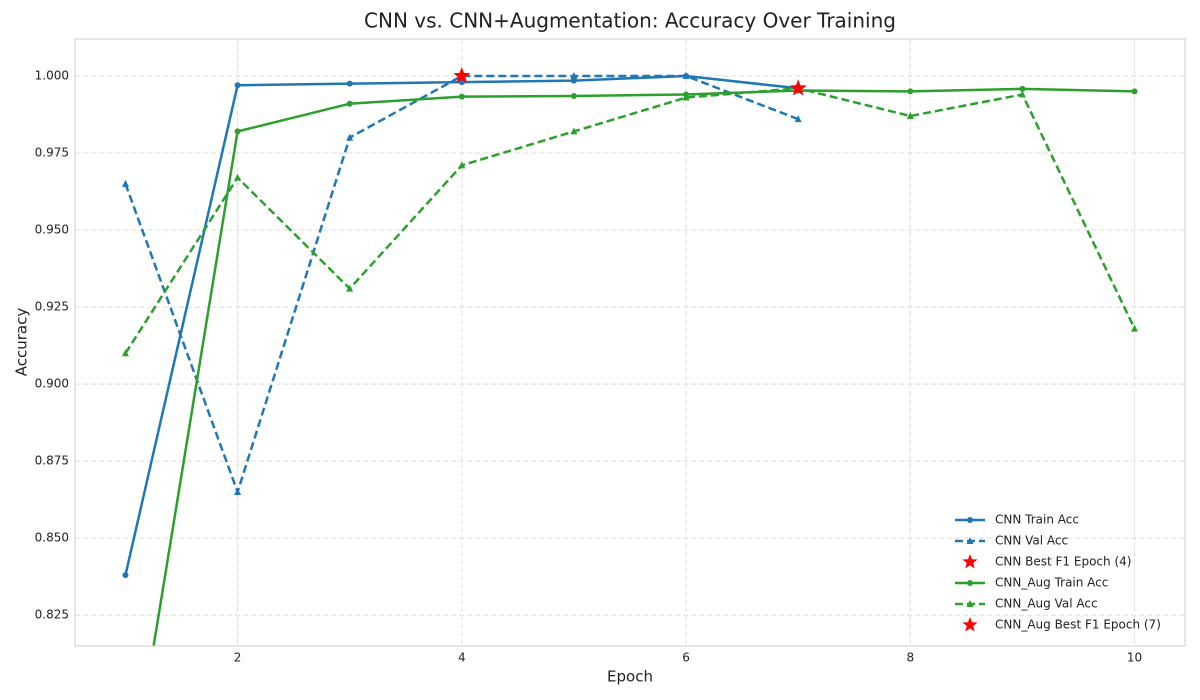 The height and width of the screenshot is (700, 1200). What do you see at coordinates (52, 384) in the screenshot?
I see `y-tick-label: 0.900` at bounding box center [52, 384].